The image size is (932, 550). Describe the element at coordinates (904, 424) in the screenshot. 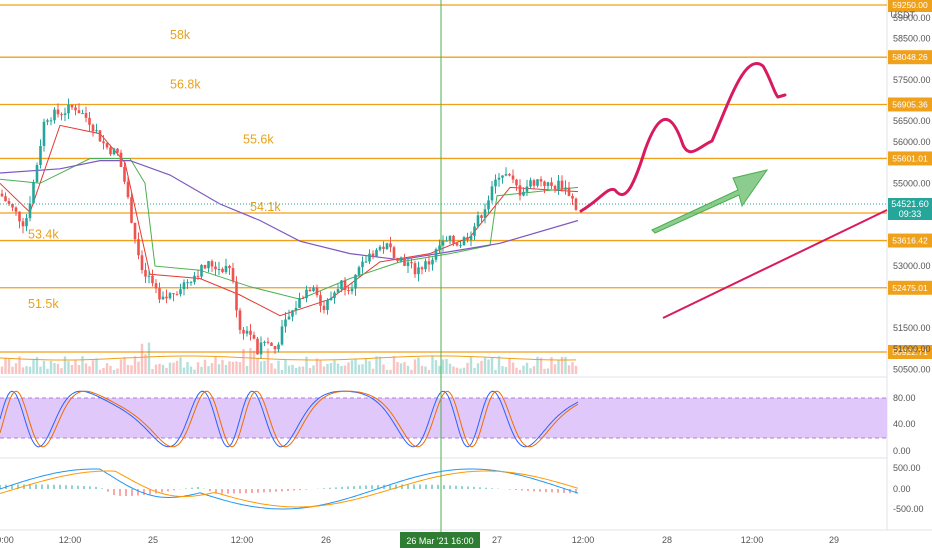

I see `stoch-tick-label: 40.00` at that location.